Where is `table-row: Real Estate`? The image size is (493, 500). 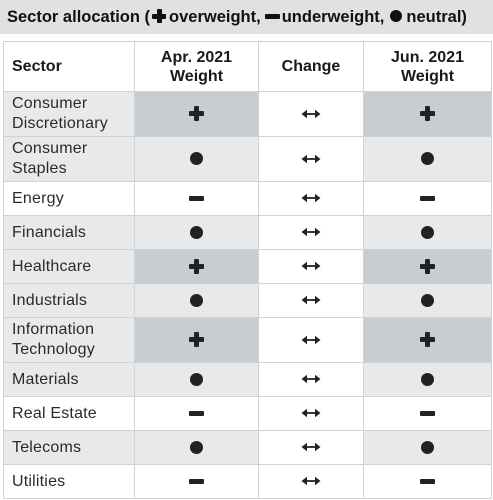
table-row: Real Estate is located at coordinates (247, 413).